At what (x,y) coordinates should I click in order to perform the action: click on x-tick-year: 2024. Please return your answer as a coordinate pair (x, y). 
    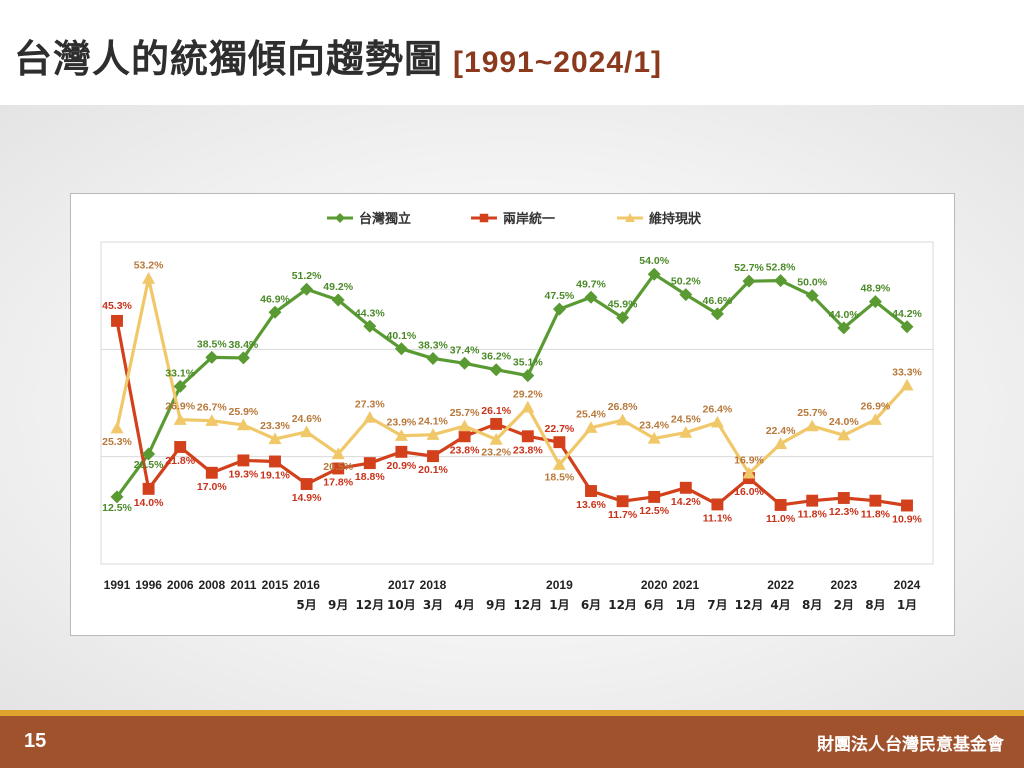
    Looking at the image, I should click on (907, 585).